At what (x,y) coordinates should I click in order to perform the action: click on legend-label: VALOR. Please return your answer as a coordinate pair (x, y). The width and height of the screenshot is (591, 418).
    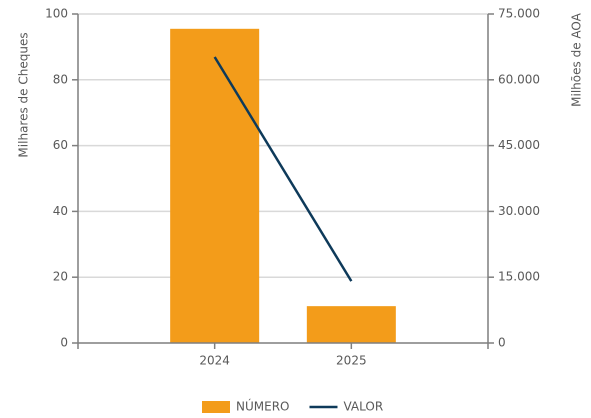
    Looking at the image, I should click on (363, 407).